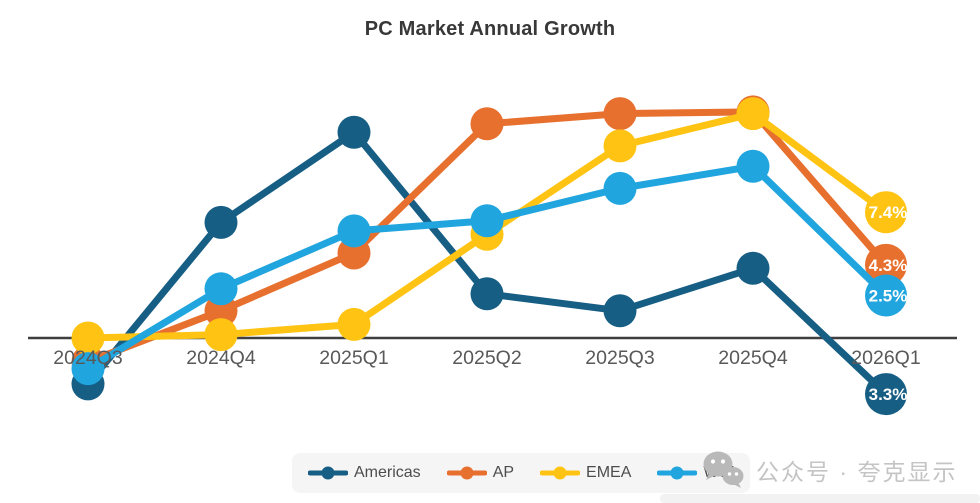 The image size is (980, 503). What do you see at coordinates (354, 324) in the screenshot?
I see `data-point-emea-2025q1` at bounding box center [354, 324].